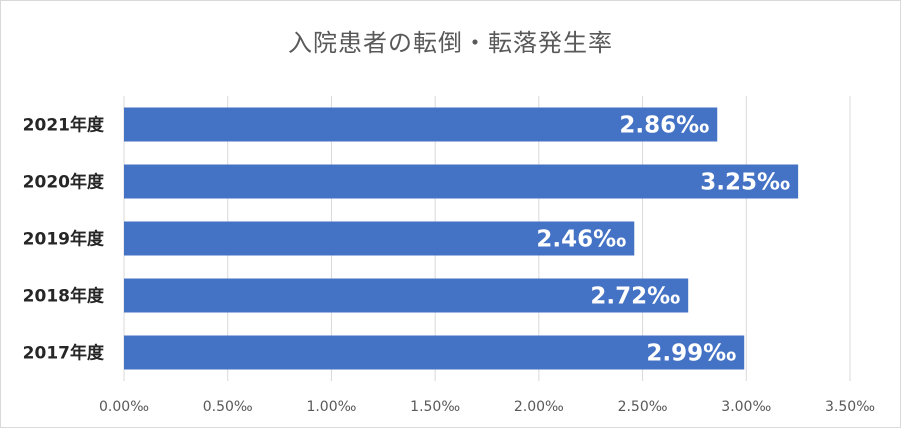  What do you see at coordinates (64, 239) in the screenshot?
I see `category-label: 2019年度` at bounding box center [64, 239].